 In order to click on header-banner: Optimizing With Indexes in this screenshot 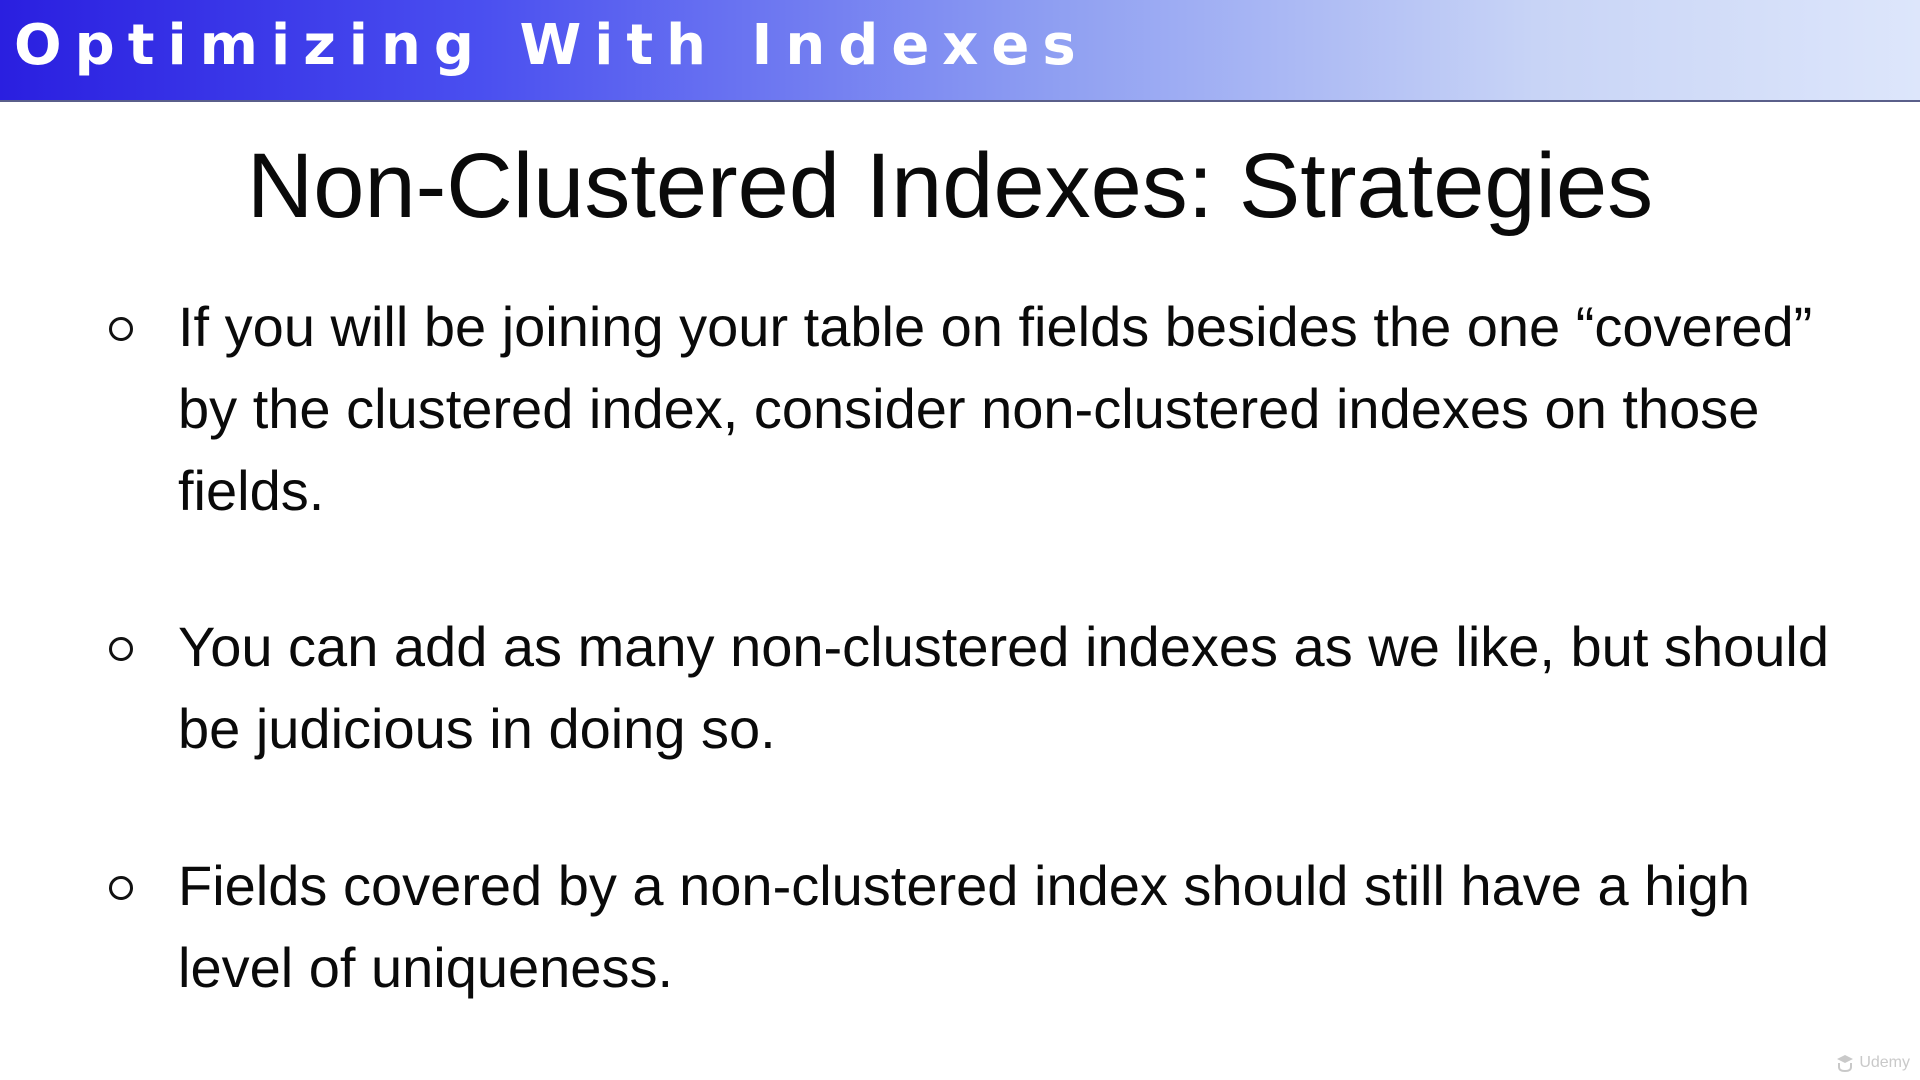, I will do `click(960, 51)`.